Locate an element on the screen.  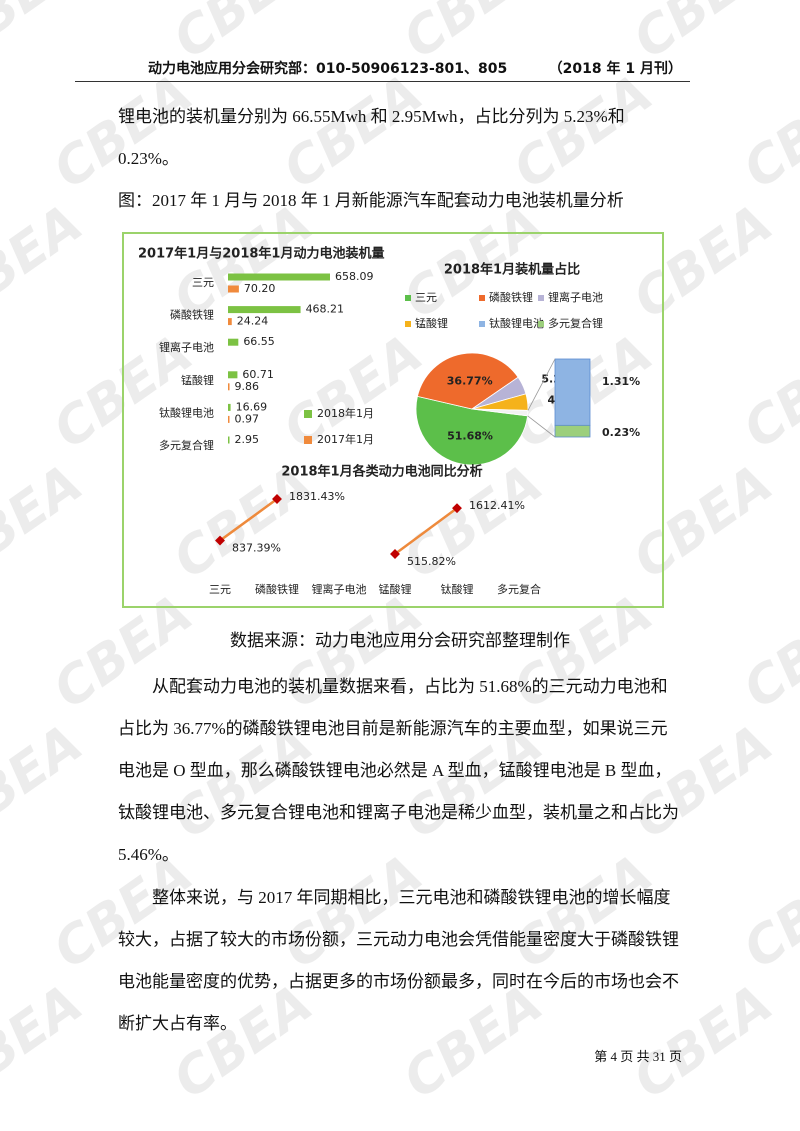
data-label: 70.20 is located at coordinates (260, 288).